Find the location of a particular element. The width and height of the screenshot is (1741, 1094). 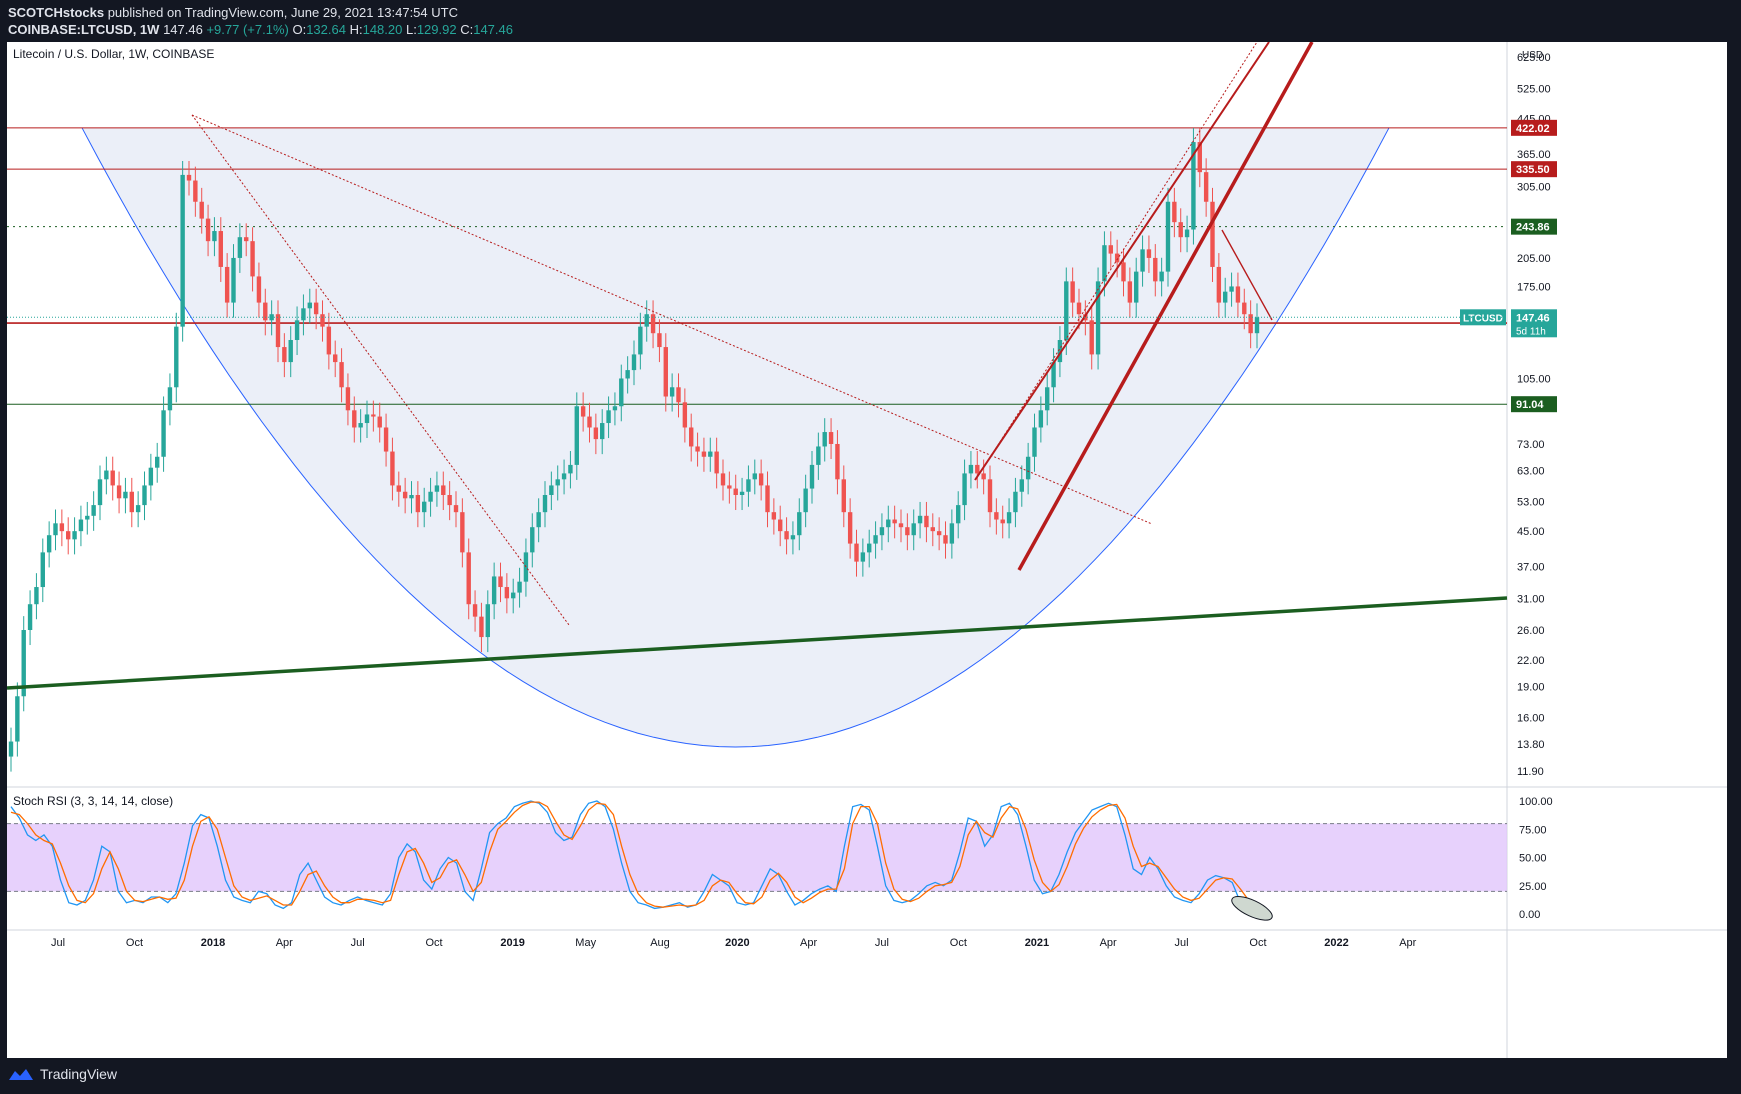

footer: TradingView is located at coordinates (62, 1074).